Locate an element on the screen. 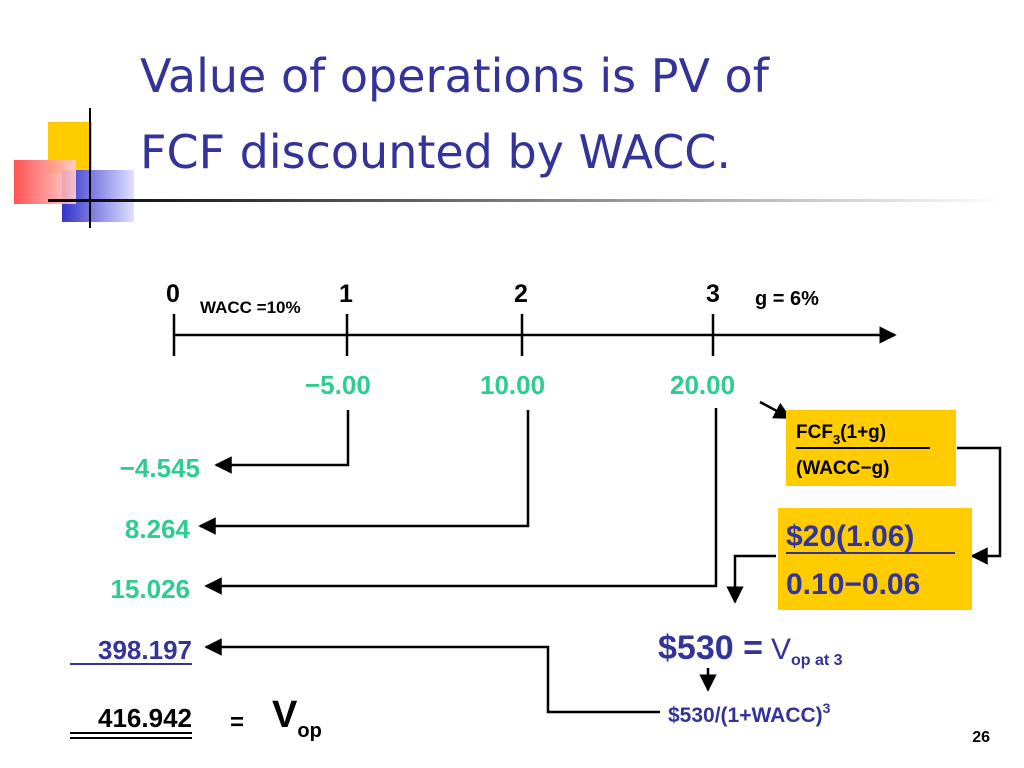 The height and width of the screenshot is (768, 1024). title-line: Value of operations is PV of is located at coordinates (455, 76).